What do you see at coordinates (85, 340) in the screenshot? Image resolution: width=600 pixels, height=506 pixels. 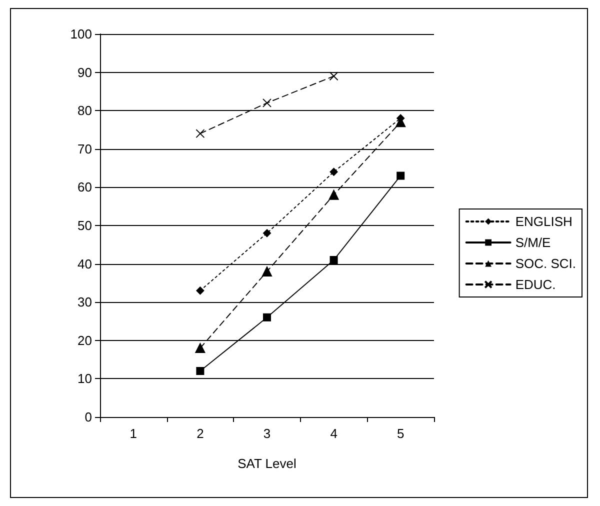 I see `y-tick-label: 20` at bounding box center [85, 340].